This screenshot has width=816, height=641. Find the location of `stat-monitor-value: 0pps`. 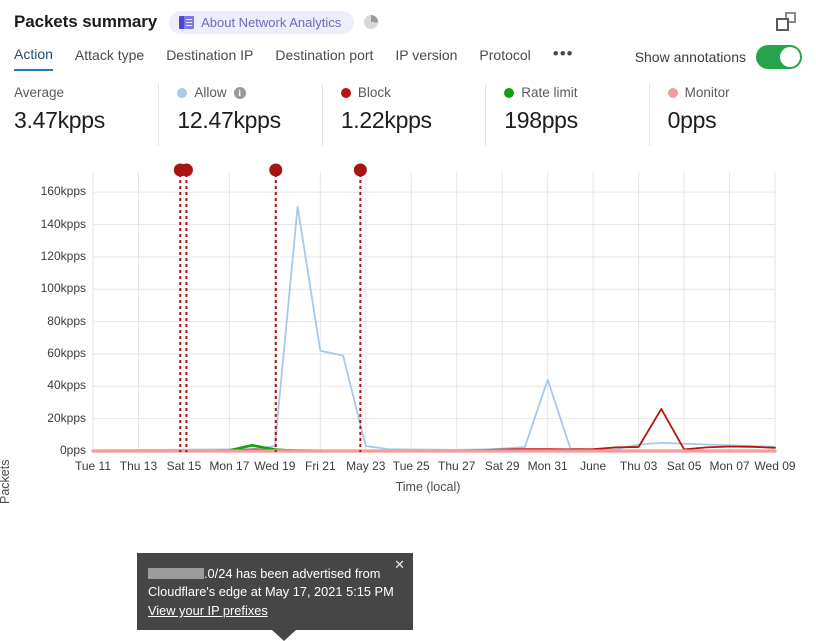

stat-monitor-value: 0pps is located at coordinates (692, 120).